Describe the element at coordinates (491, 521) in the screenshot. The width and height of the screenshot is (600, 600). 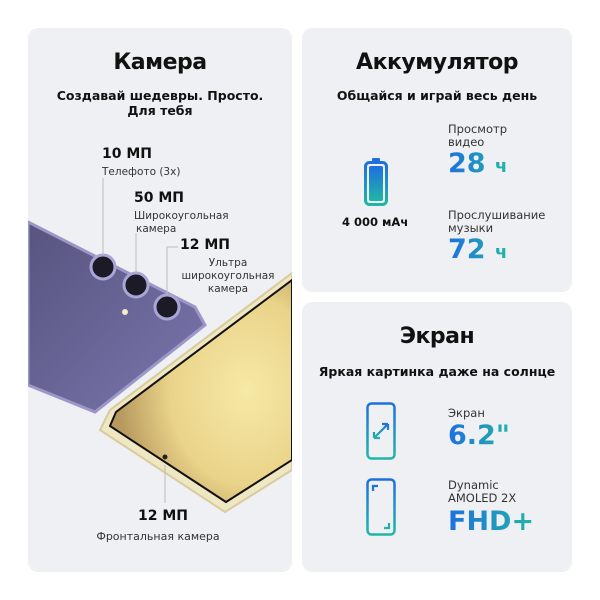
I see `screen-type-value: FHD+` at that location.